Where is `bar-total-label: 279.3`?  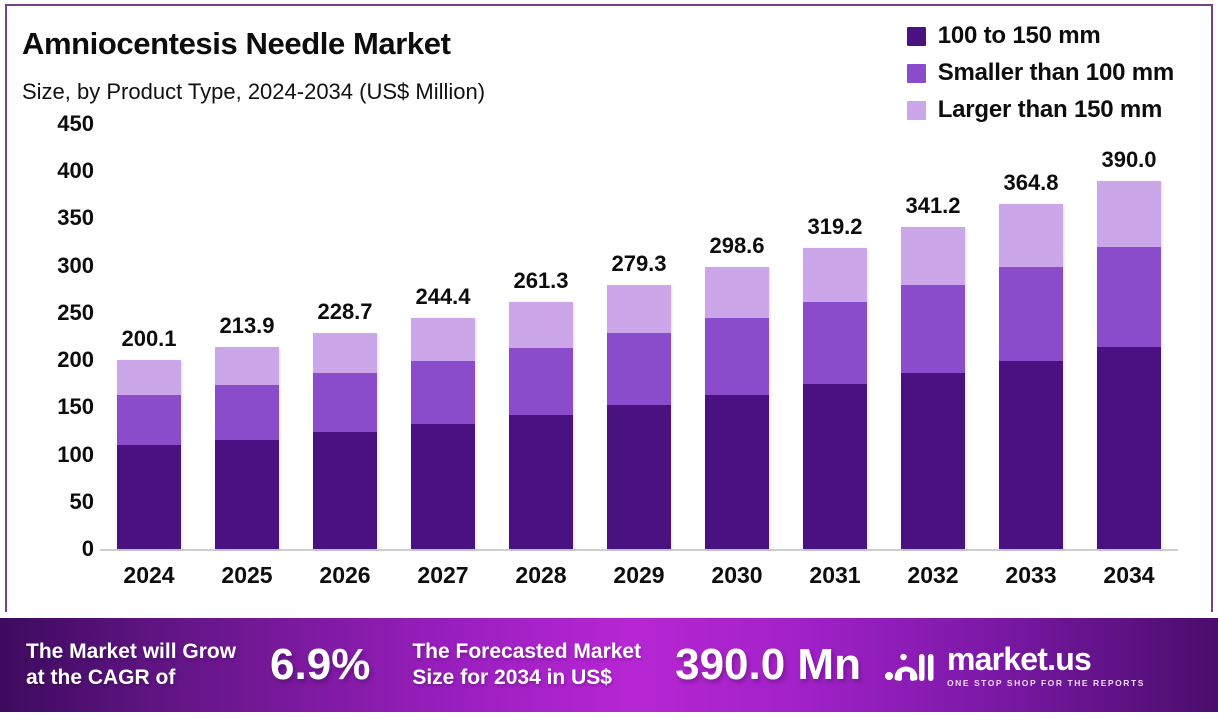 bar-total-label: 279.3 is located at coordinates (639, 264).